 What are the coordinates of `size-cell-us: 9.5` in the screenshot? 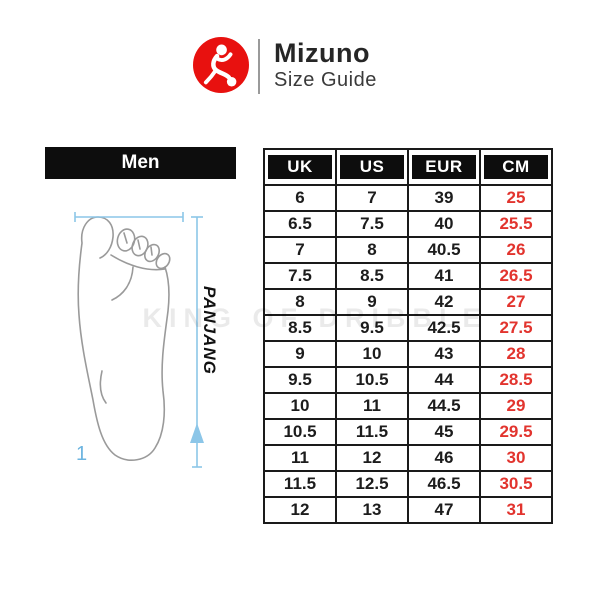 It's located at (372, 328).